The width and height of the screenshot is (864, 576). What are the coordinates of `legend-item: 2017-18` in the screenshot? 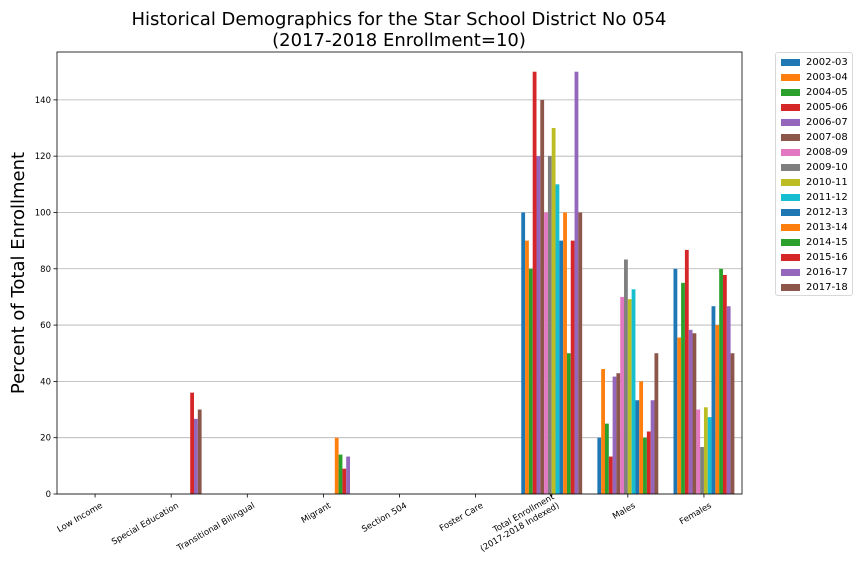 It's located at (816, 287).